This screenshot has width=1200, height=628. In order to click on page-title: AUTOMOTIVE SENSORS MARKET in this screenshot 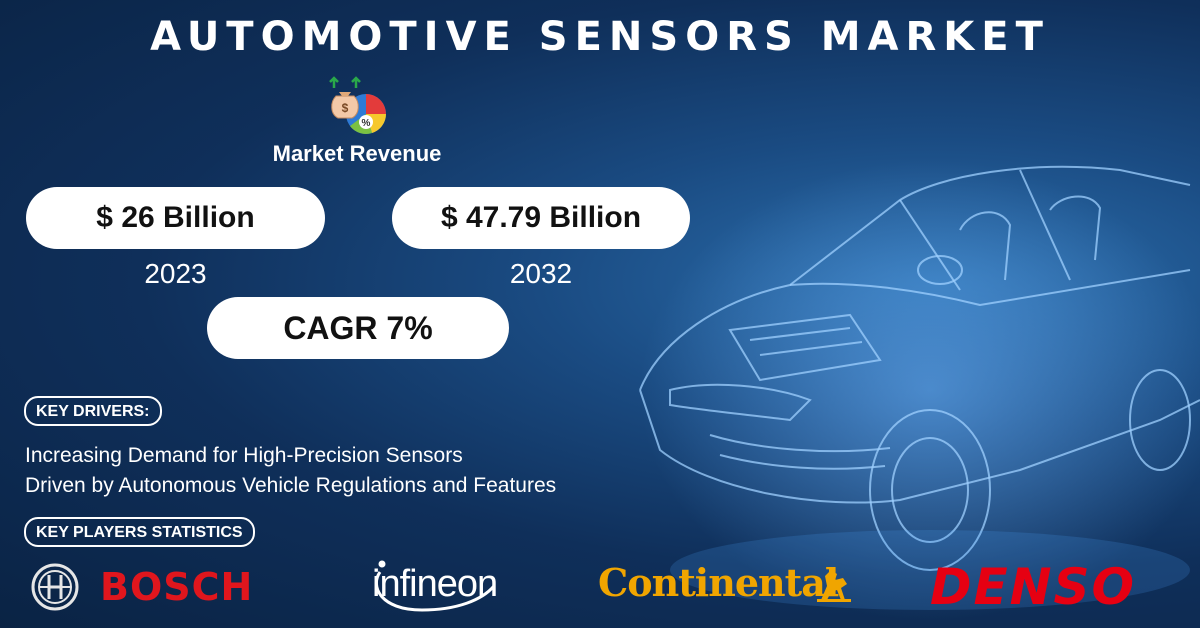, I will do `click(600, 37)`.